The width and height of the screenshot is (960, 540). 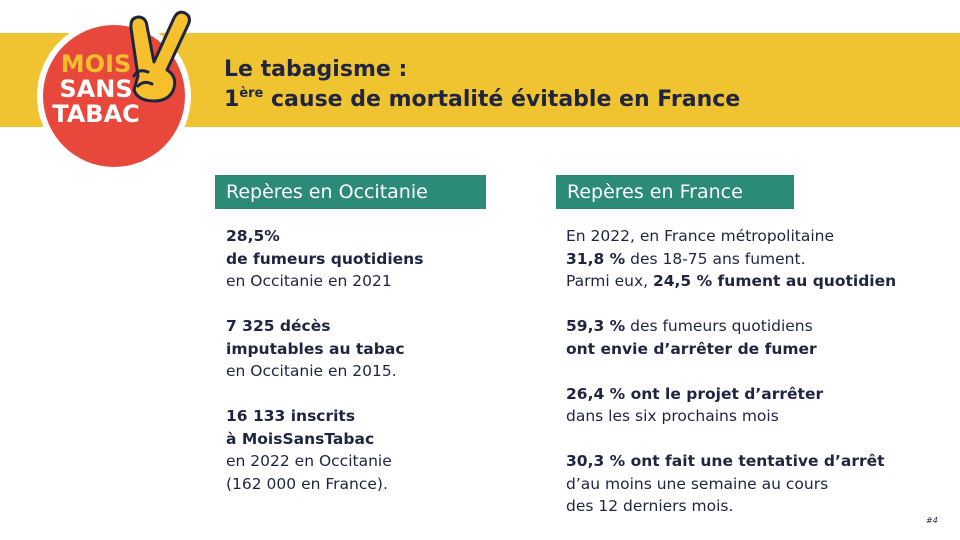 What do you see at coordinates (96, 114) in the screenshot?
I see `logo-word-tabac: TABAC` at bounding box center [96, 114].